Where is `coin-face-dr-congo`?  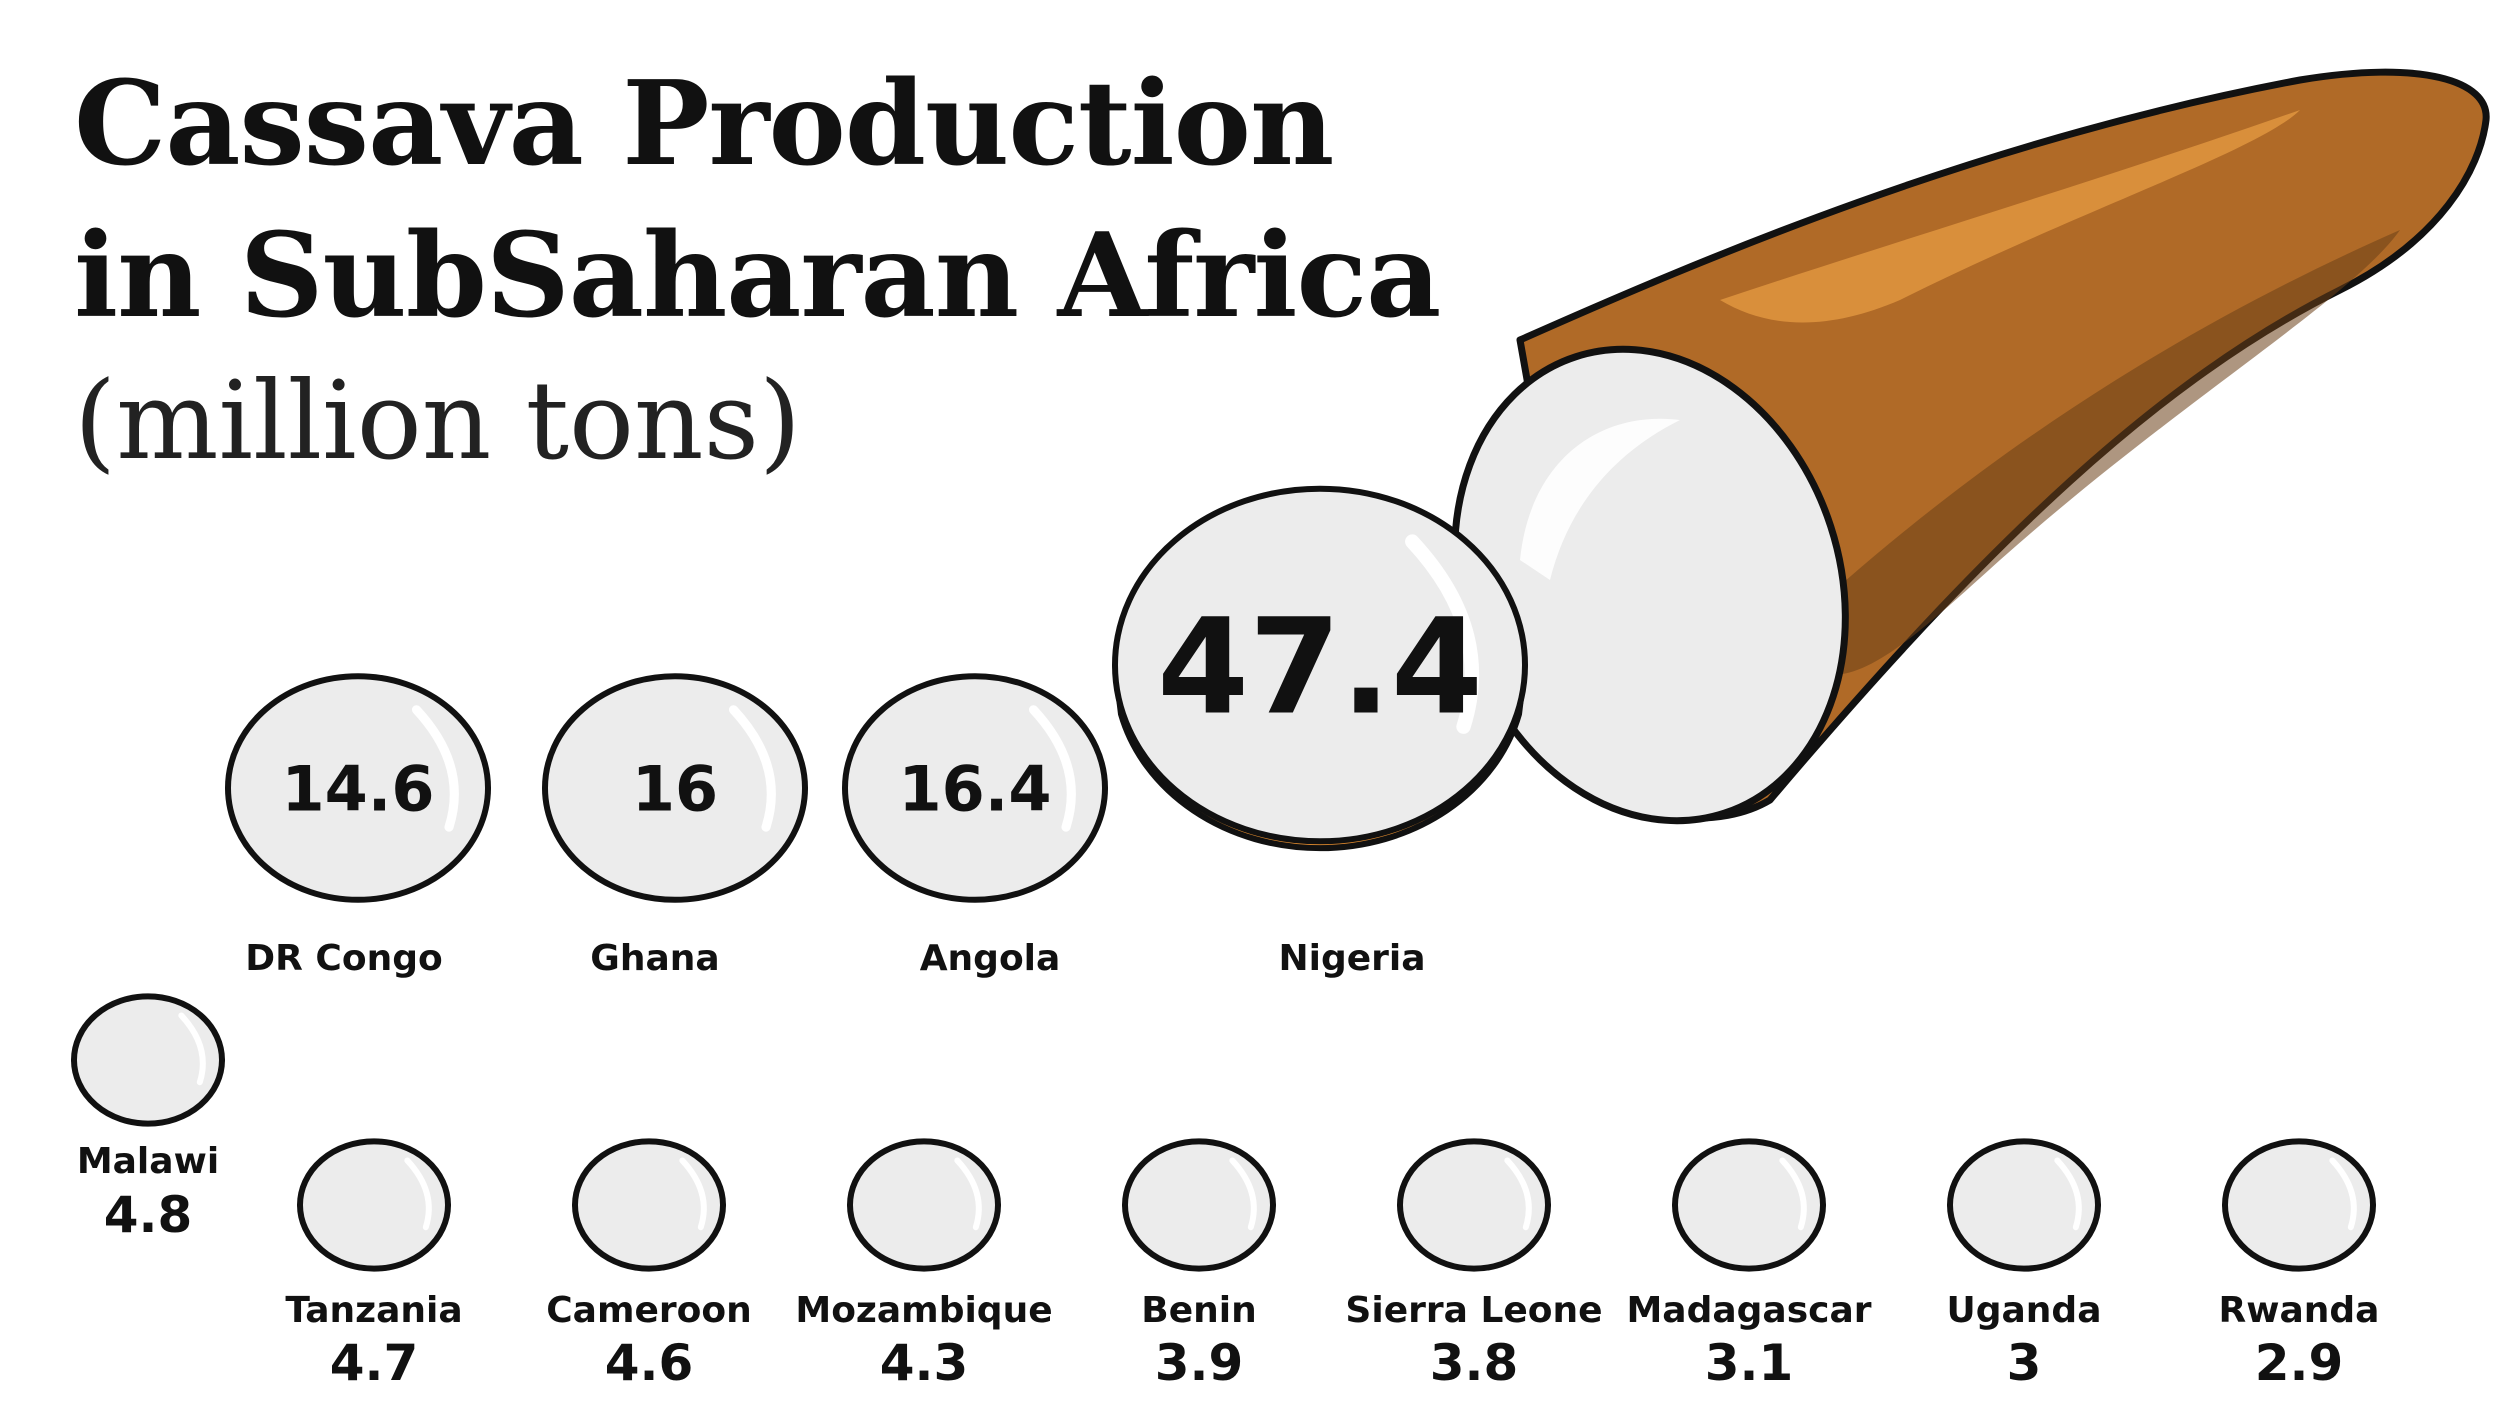
coin-face-dr-congo is located at coordinates (358, 788).